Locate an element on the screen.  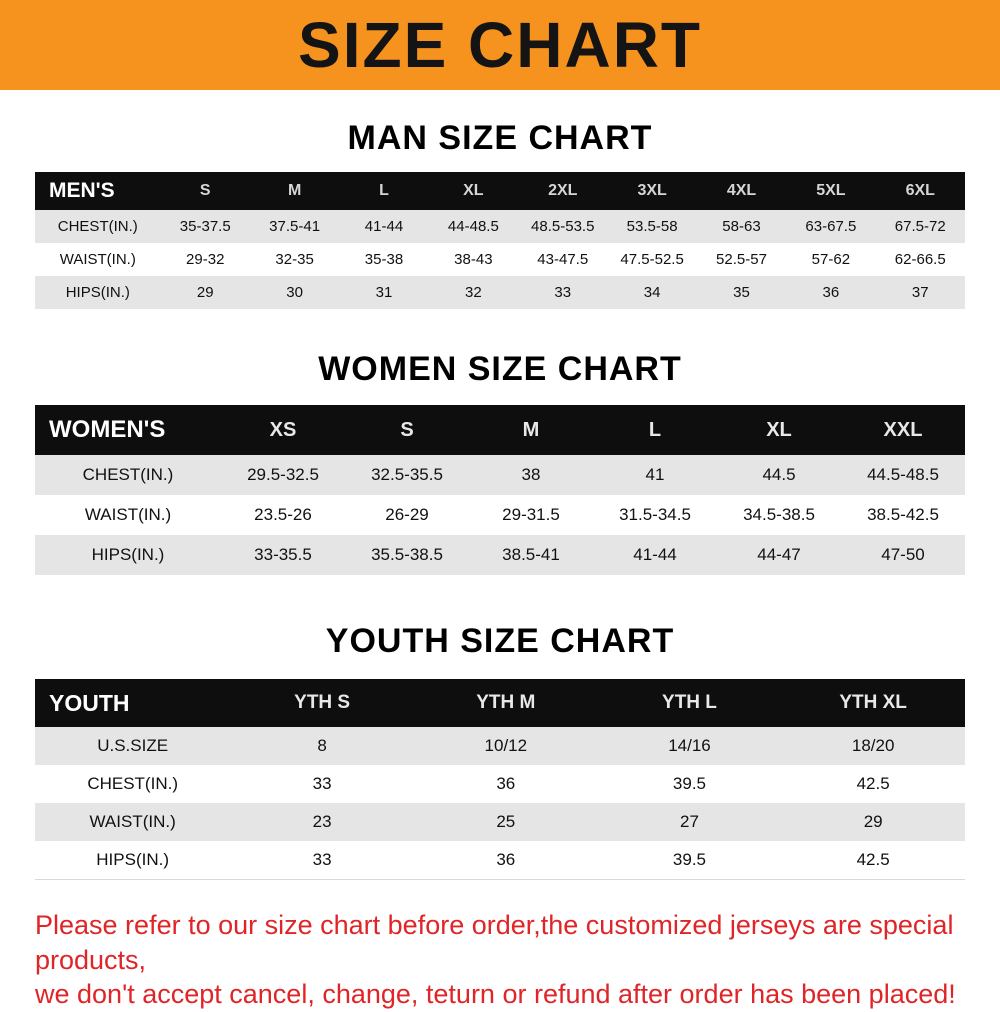
page-title: SIZE CHART is located at coordinates (500, 45).